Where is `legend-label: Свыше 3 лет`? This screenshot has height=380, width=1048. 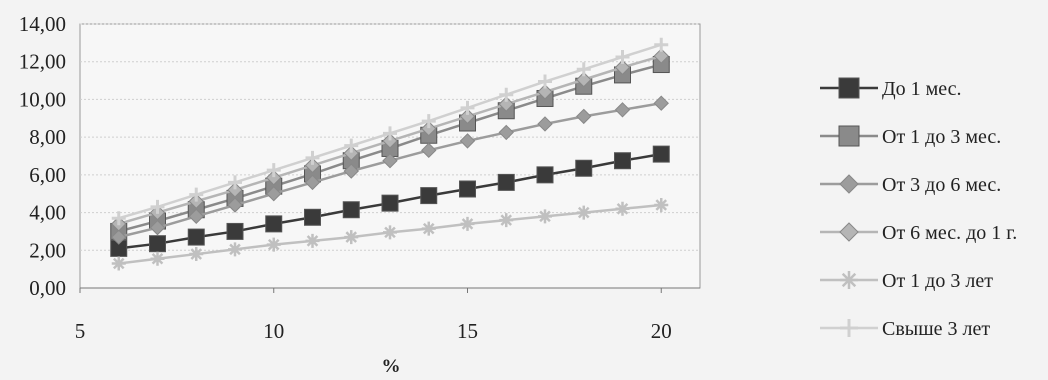 legend-label: Свыше 3 лет is located at coordinates (936, 329).